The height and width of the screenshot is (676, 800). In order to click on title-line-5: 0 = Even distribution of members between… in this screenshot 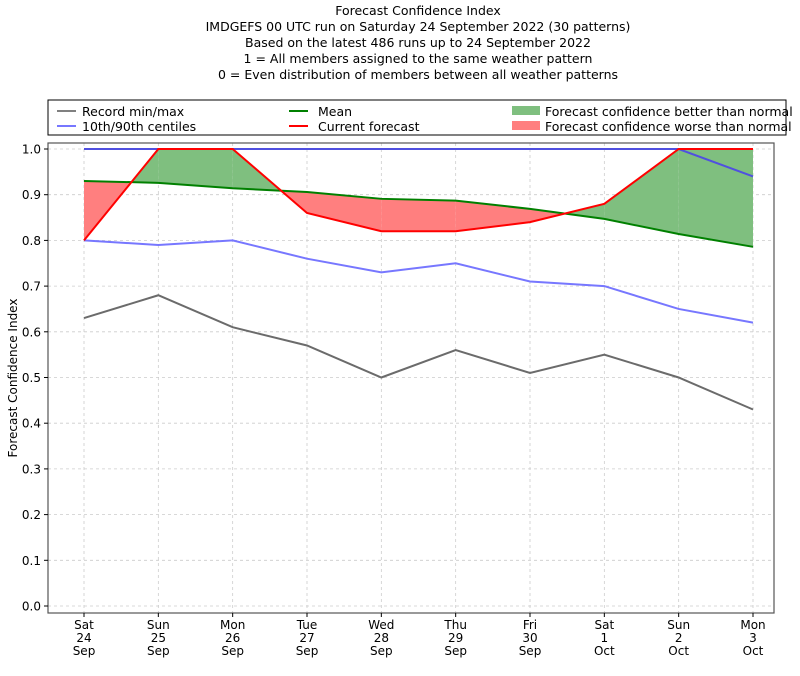, I will do `click(418, 74)`.